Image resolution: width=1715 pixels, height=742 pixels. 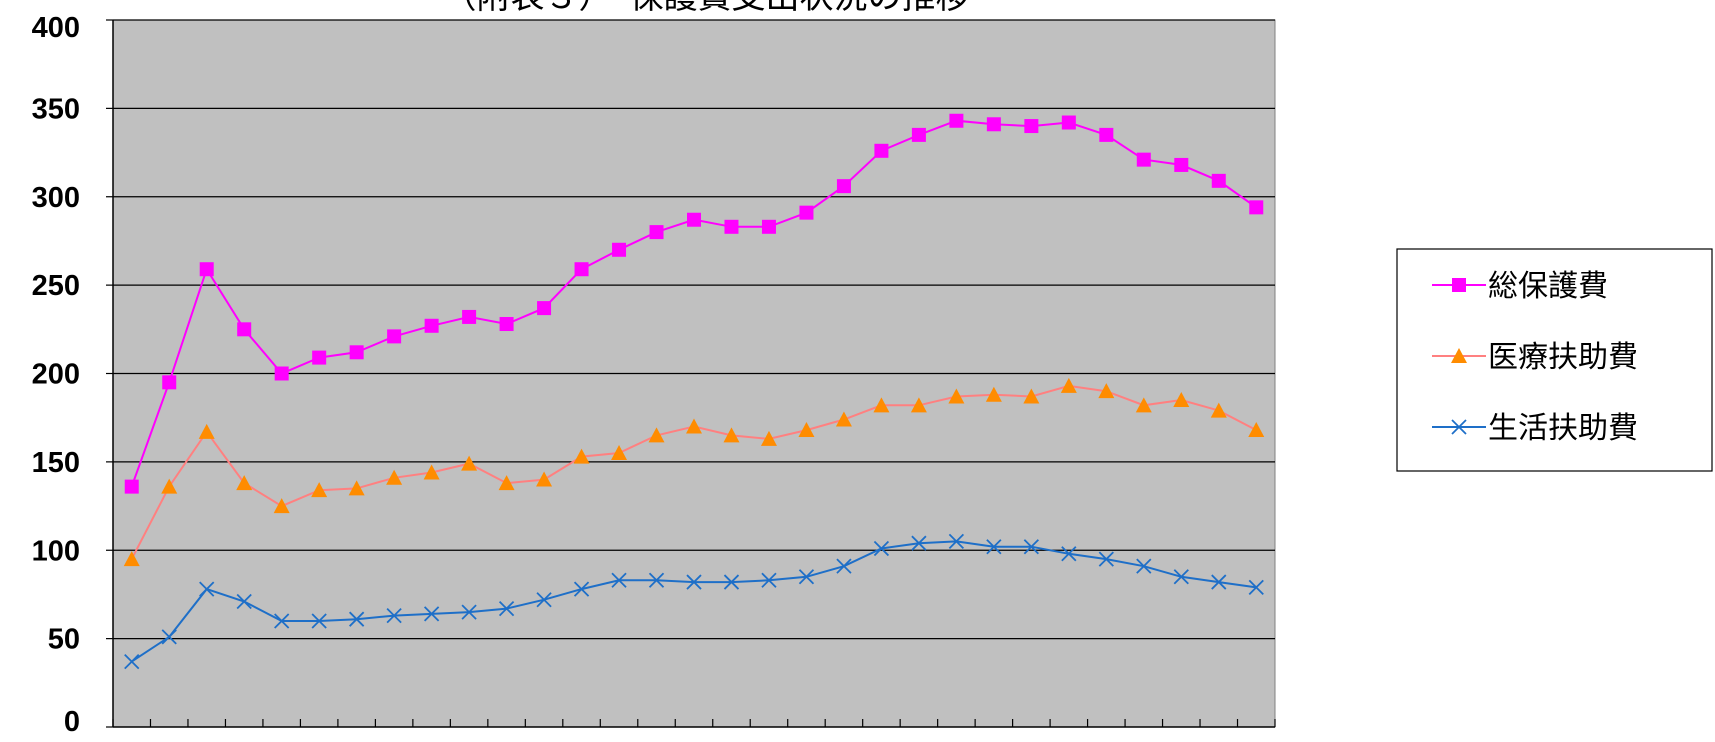 I want to click on chart-title-group: （附表３） 保護費支出状況の推移, so click(x=706, y=8).